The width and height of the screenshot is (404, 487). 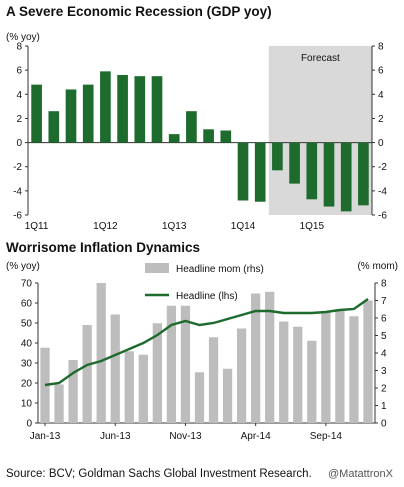 What do you see at coordinates (185, 436) in the screenshot?
I see `x-tick-label: Nov-13` at bounding box center [185, 436].